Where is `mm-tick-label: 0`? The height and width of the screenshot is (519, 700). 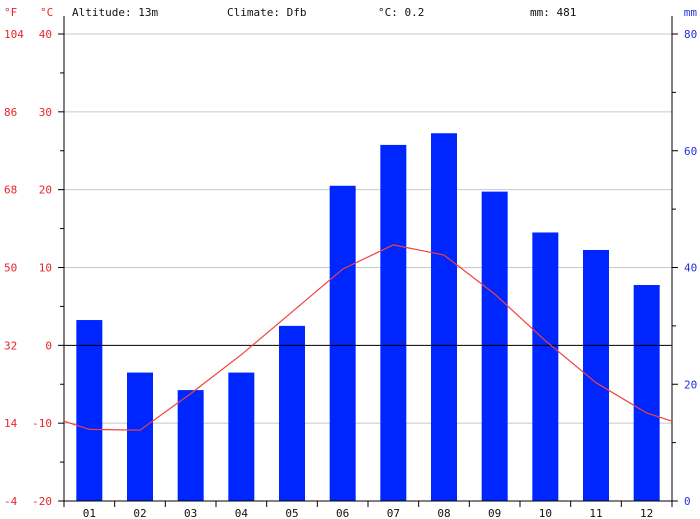 mm-tick-label: 0 is located at coordinates (687, 501).